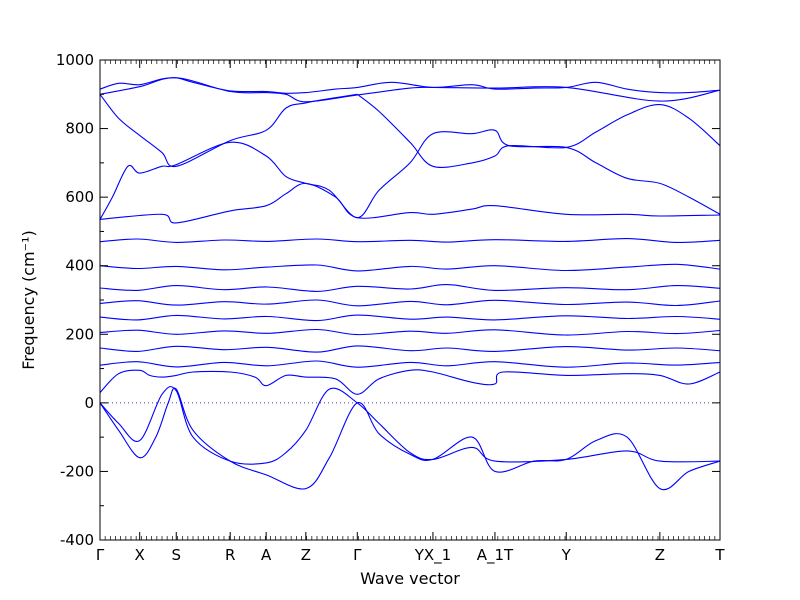 This screenshot has height=600, width=800. Describe the element at coordinates (719, 555) in the screenshot. I see `x-tick-label: T` at that location.